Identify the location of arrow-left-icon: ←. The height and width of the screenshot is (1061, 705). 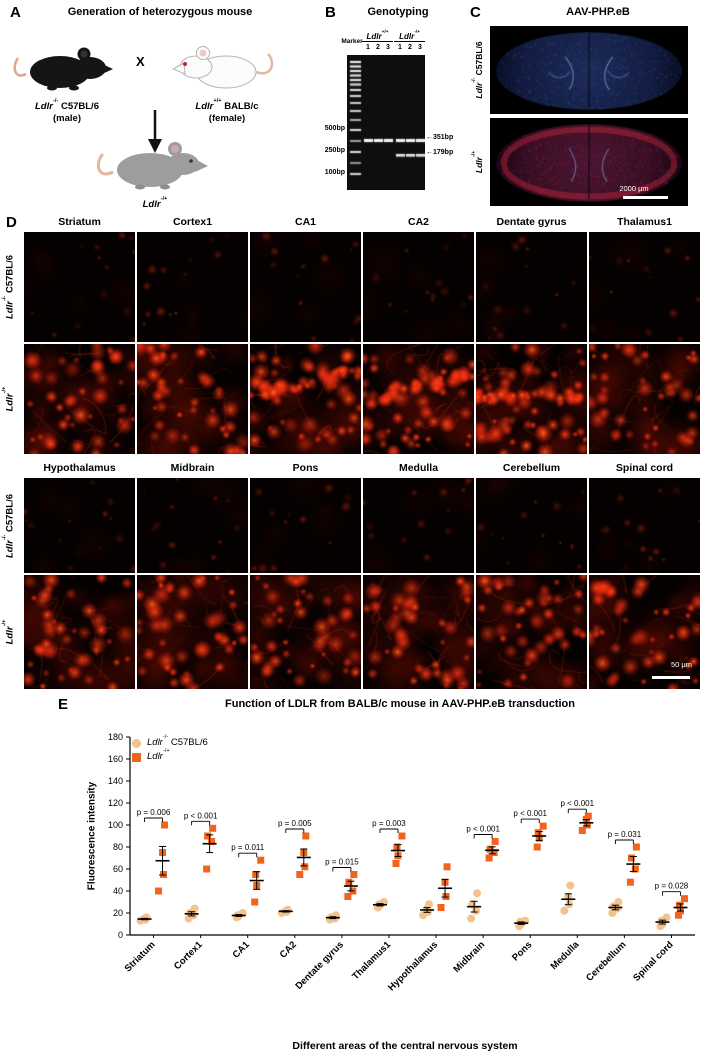
(429, 137).